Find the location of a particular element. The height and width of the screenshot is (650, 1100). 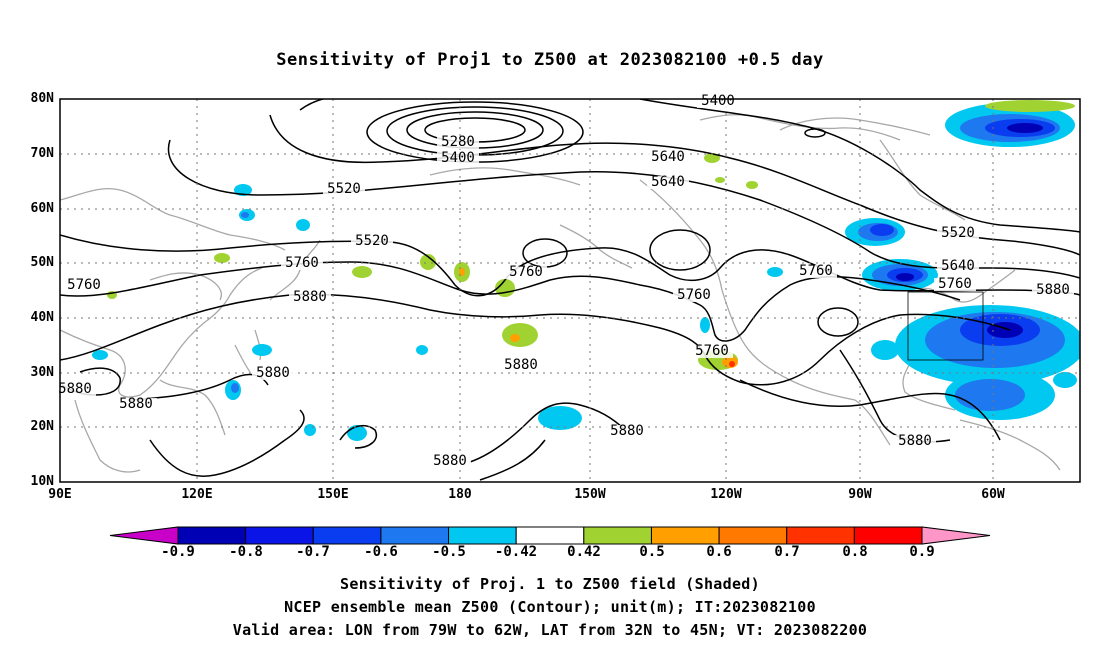

colorbar is located at coordinates (550, 535).